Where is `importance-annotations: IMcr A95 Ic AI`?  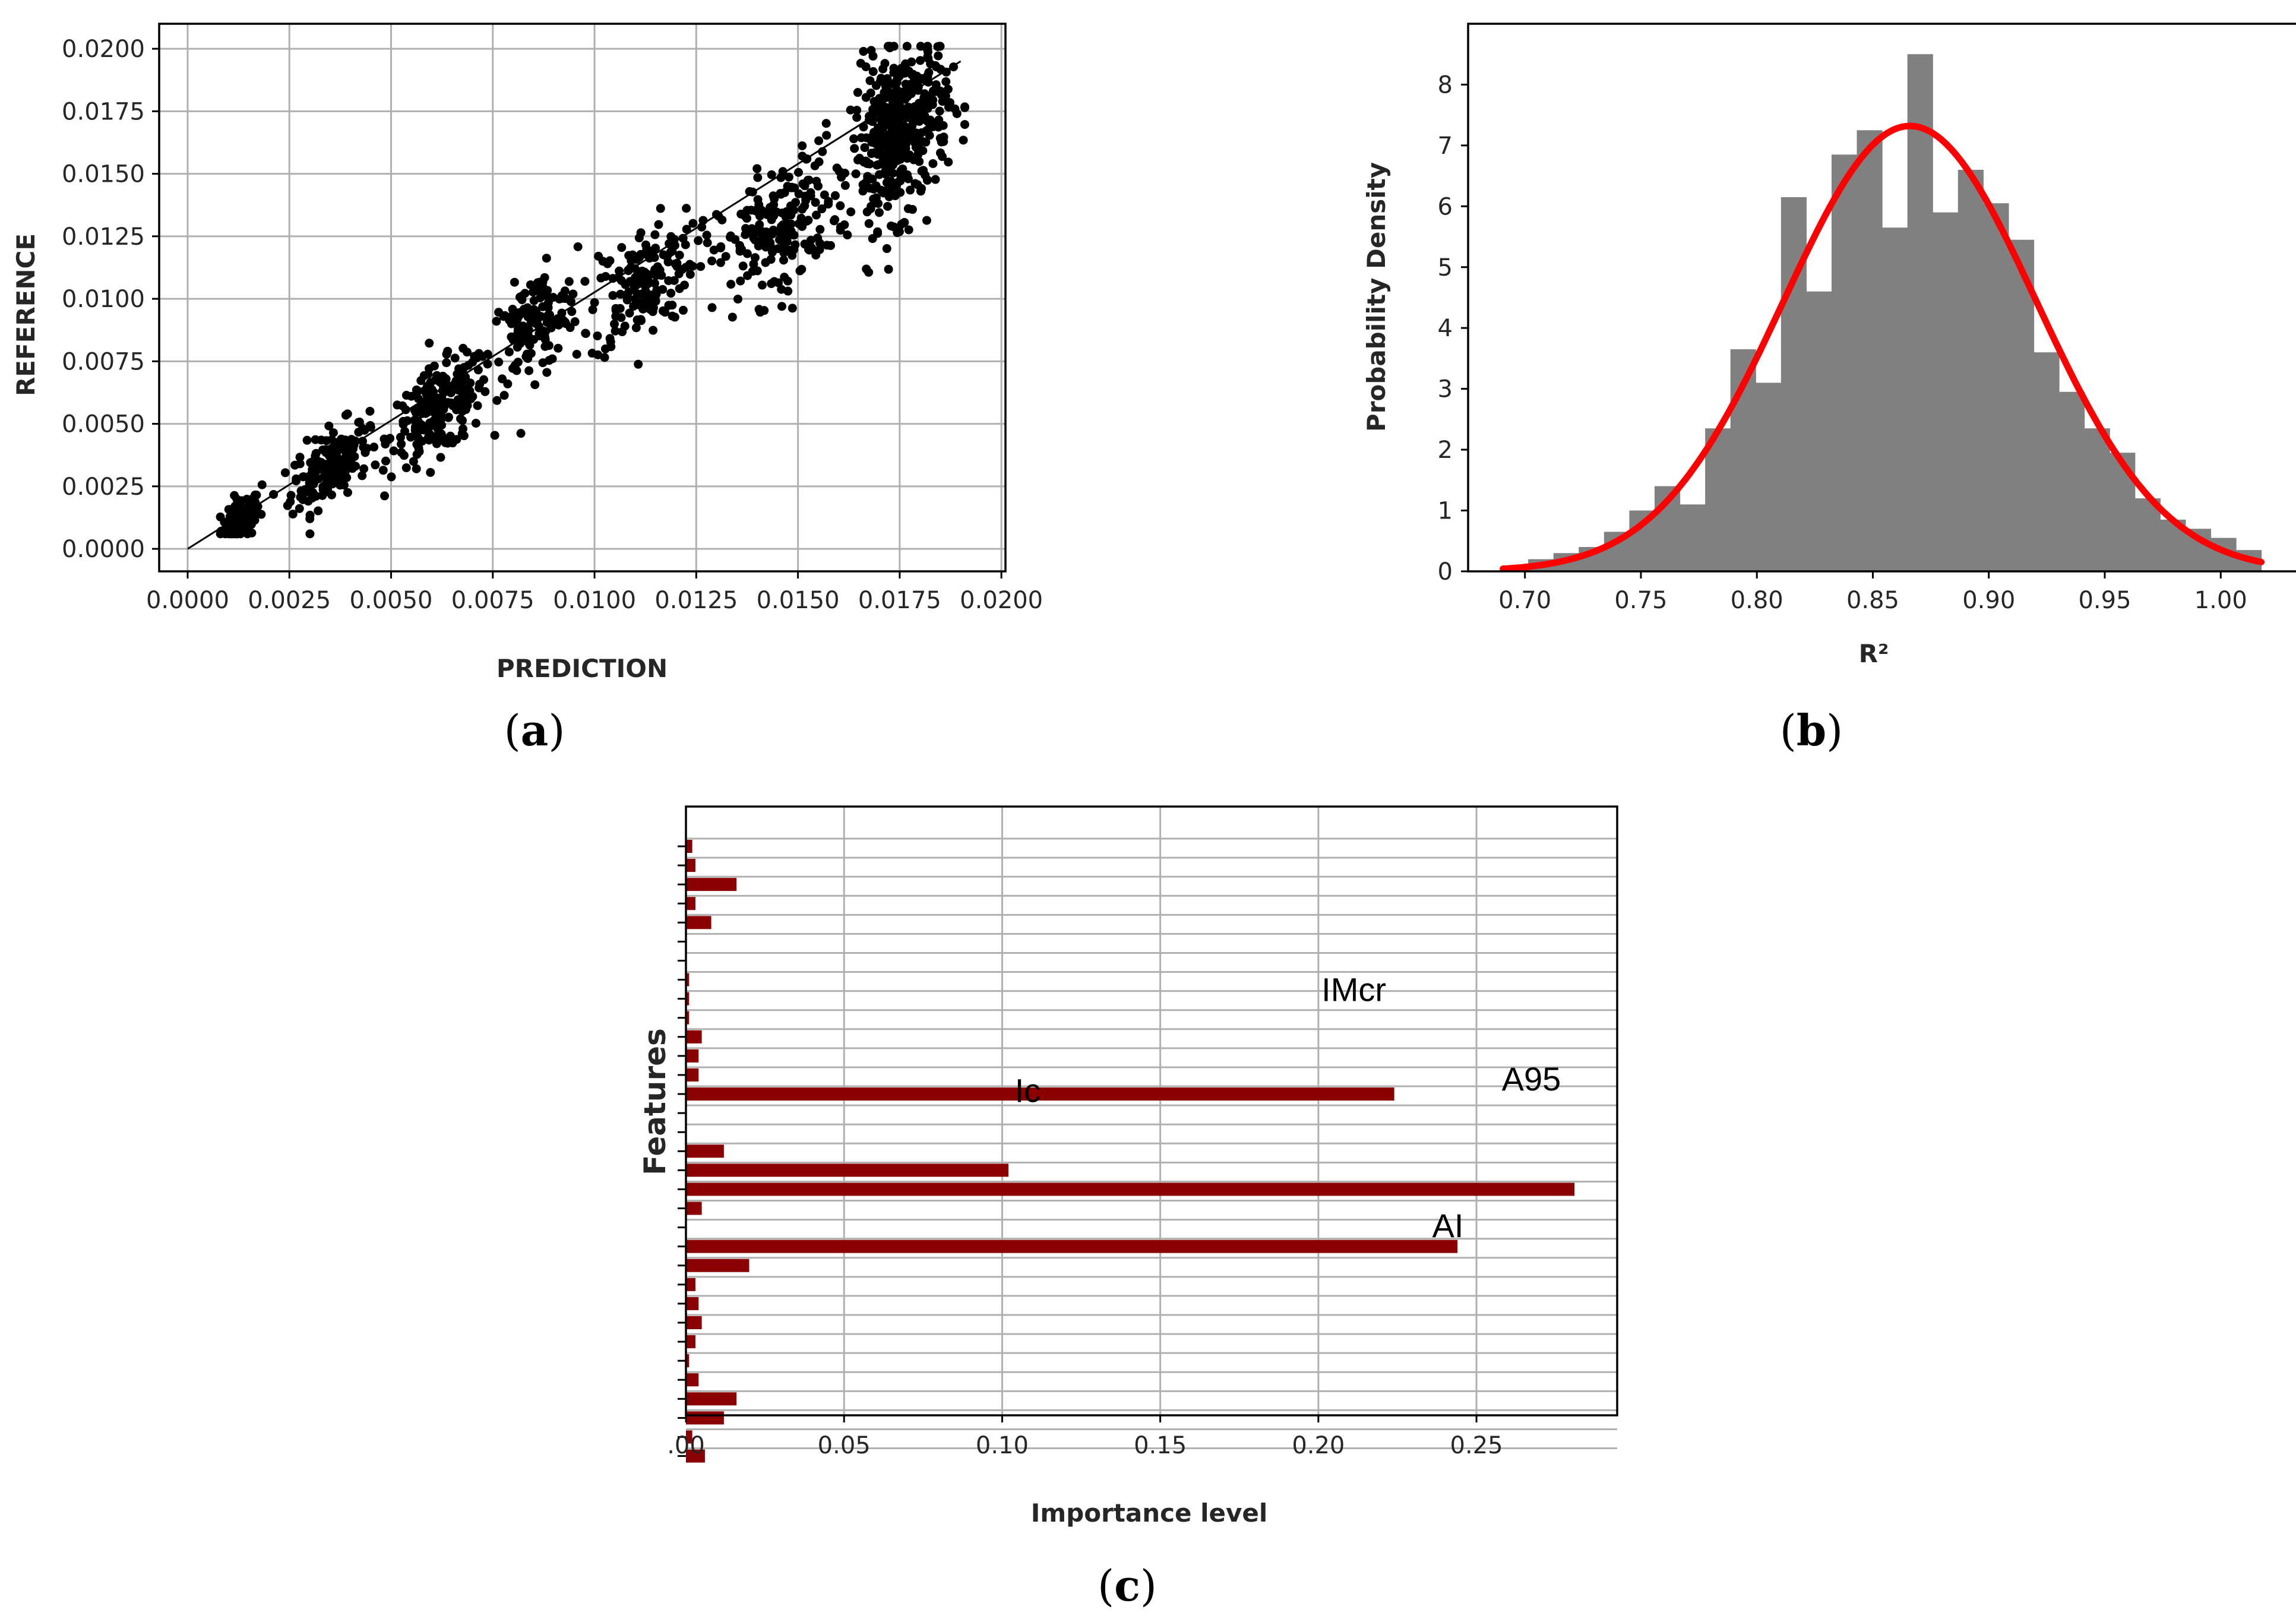 importance-annotations: IMcr A95 Ic AI is located at coordinates (1288, 1107).